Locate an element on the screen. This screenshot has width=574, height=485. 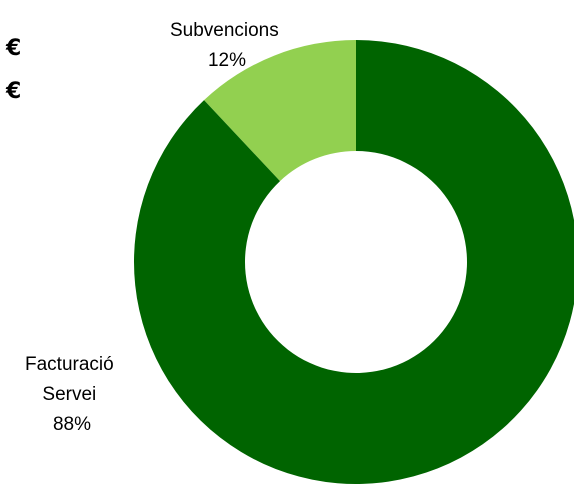
slice-label-subvencions: Subvencions 12% is located at coordinates (227, 45).